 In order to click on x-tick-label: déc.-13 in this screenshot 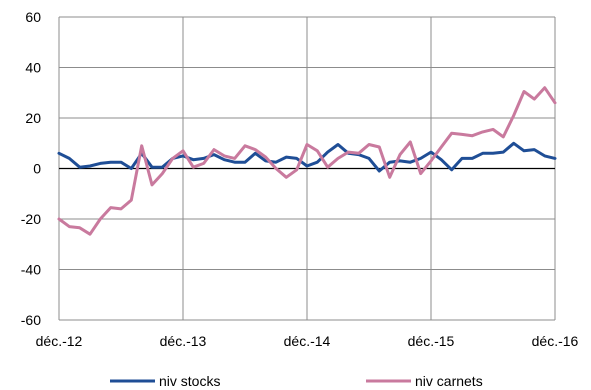, I will do `click(183, 341)`.